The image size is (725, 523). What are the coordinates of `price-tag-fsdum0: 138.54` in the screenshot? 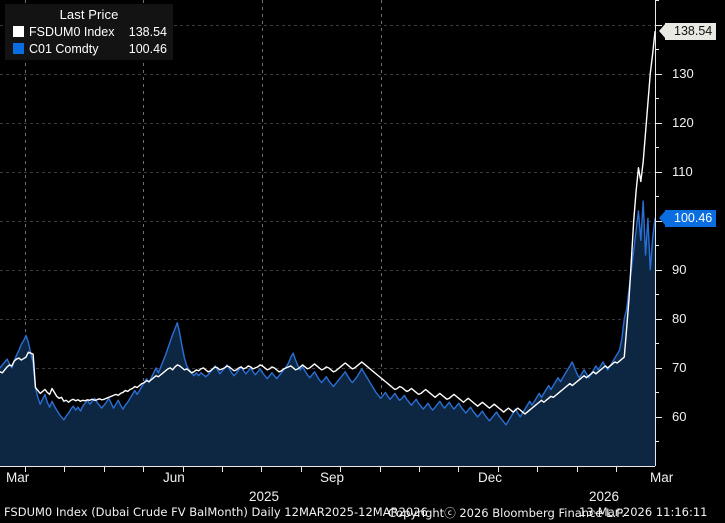 It's located at (688, 32).